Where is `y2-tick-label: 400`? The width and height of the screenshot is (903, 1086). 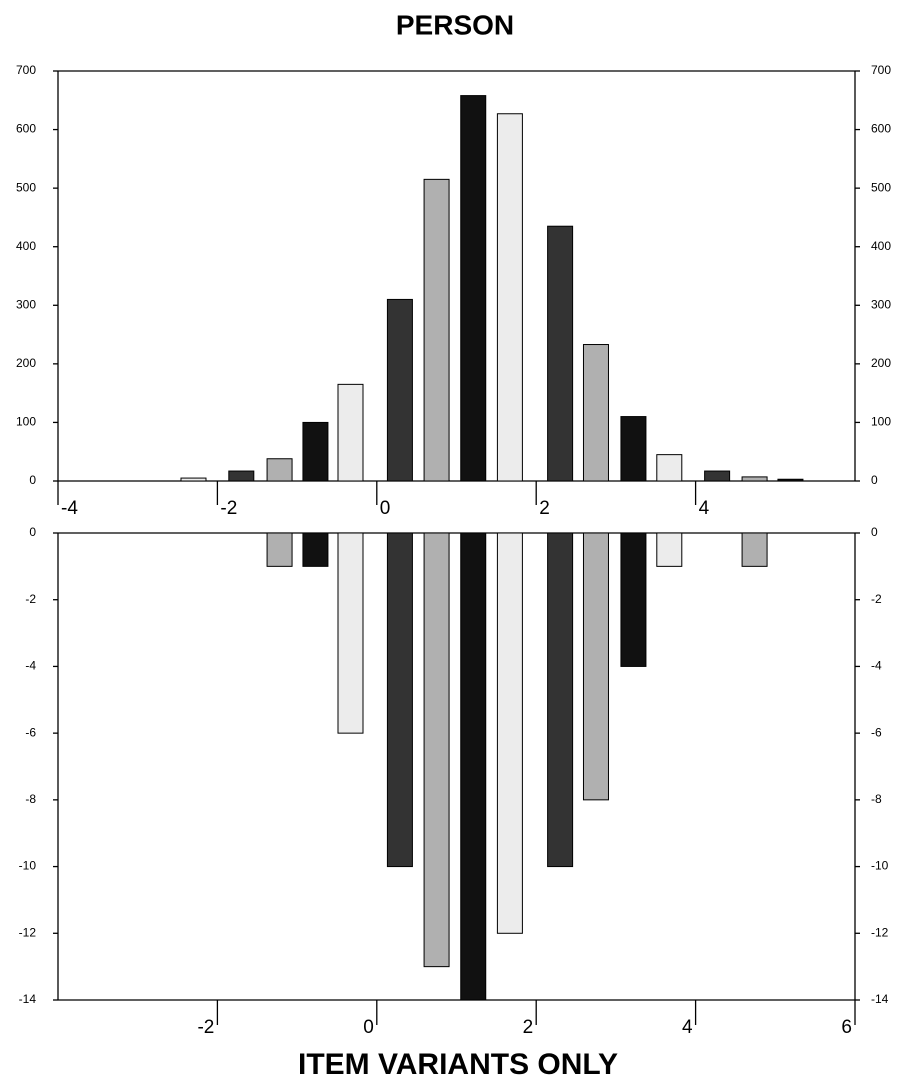 y2-tick-label: 400 is located at coordinates (881, 246).